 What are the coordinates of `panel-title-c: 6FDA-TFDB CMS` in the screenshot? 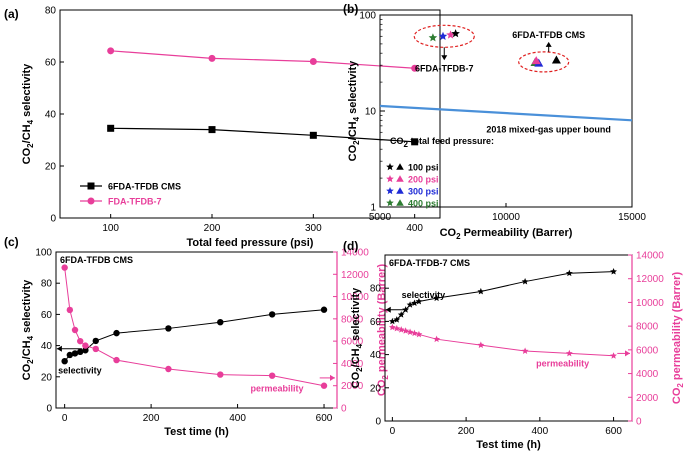 It's located at (96, 260).